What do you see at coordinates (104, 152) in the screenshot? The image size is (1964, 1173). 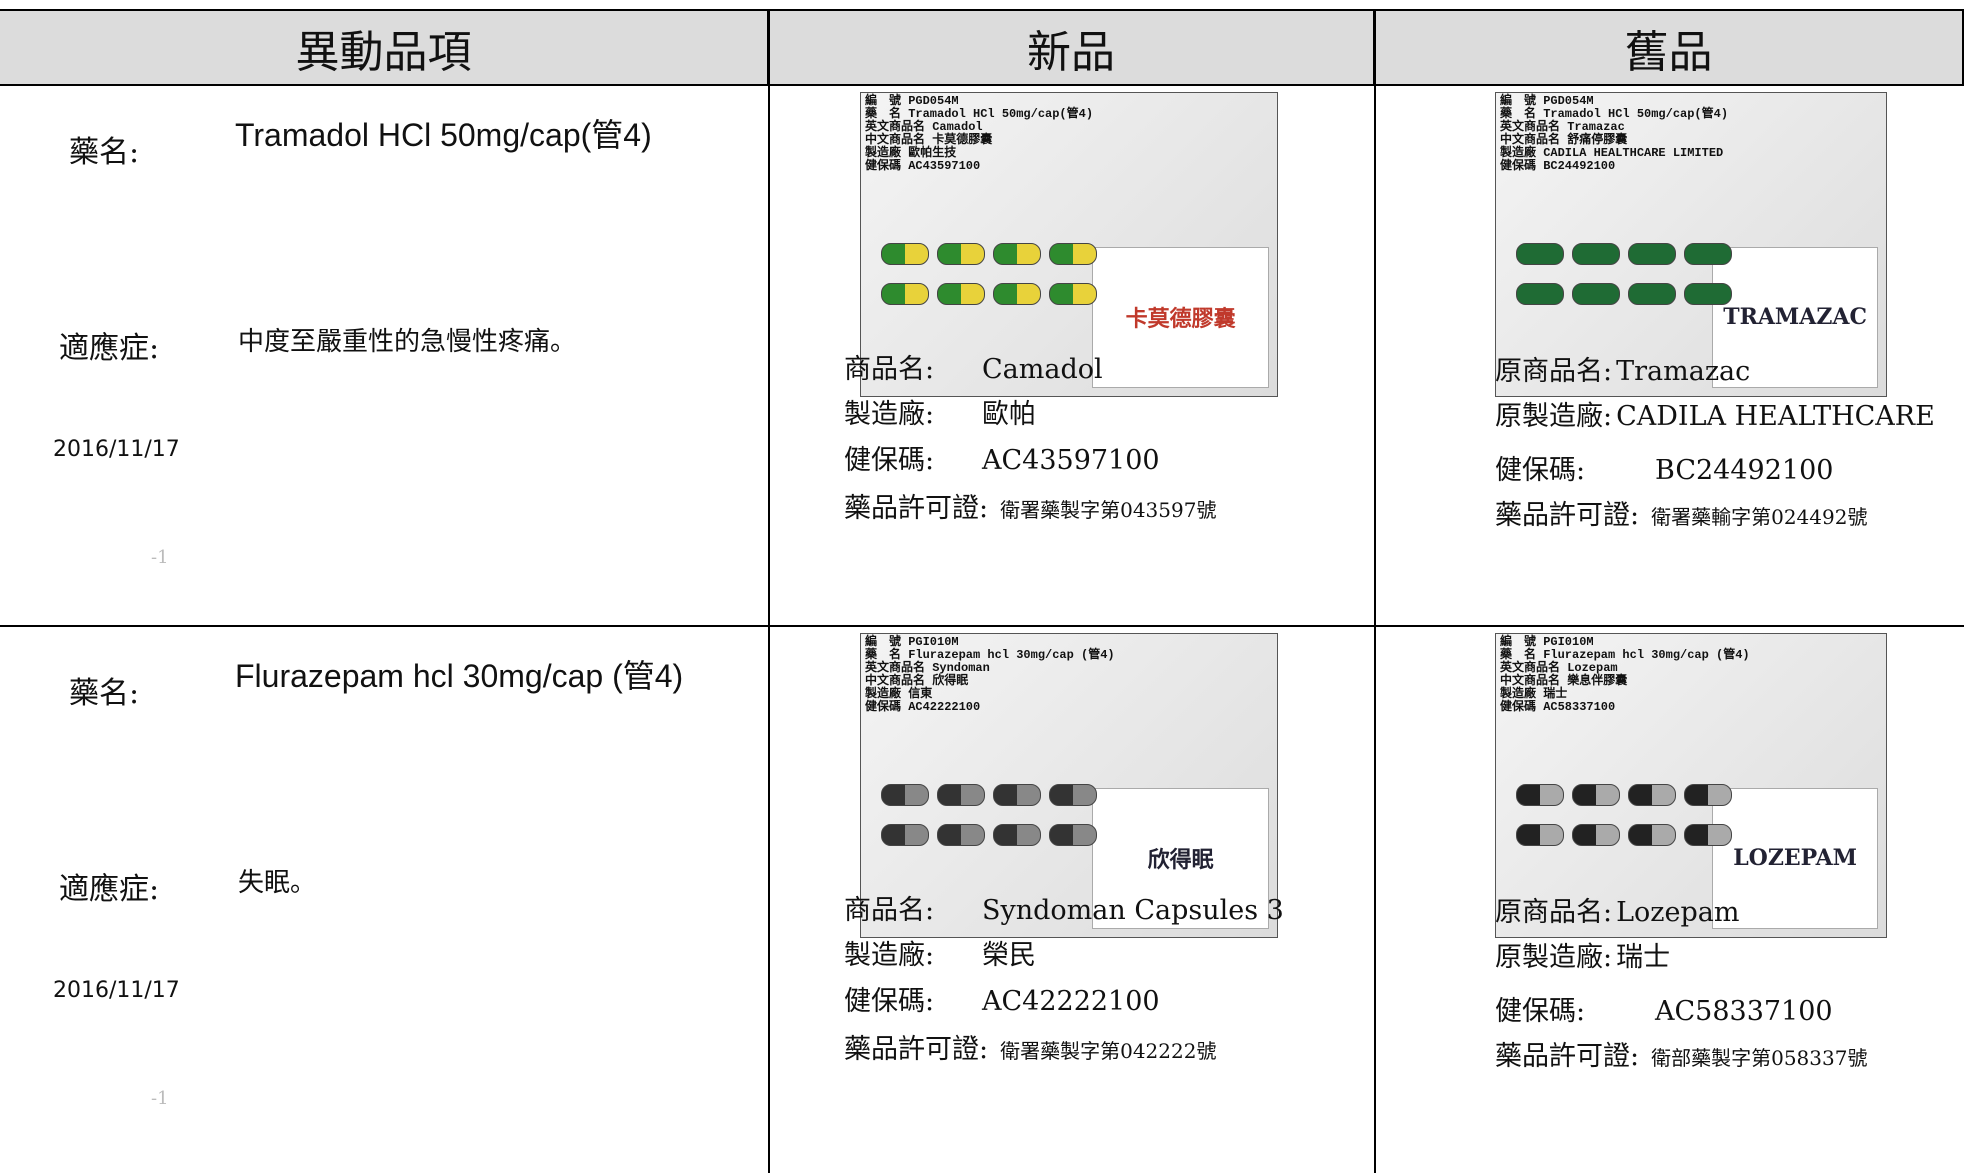 I see `name-label: 藥名:` at bounding box center [104, 152].